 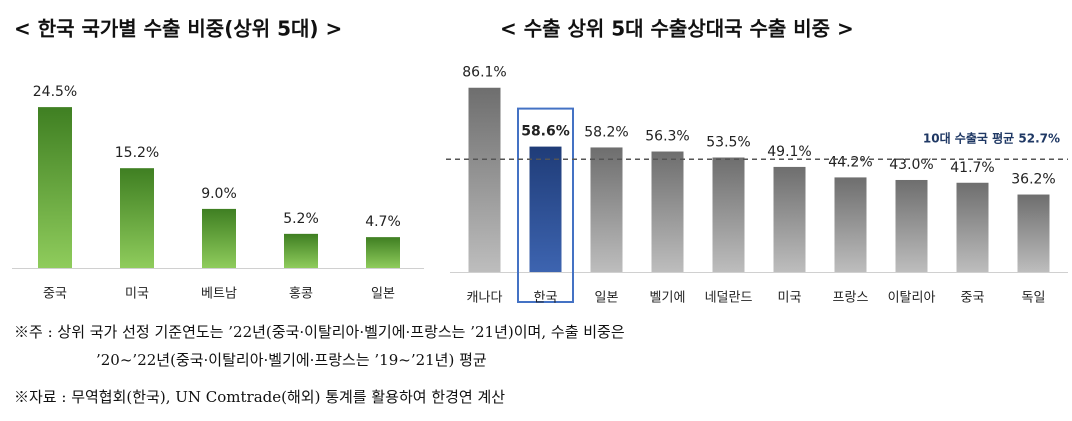 What do you see at coordinates (728, 143) in the screenshot?
I see `value-label: 53.5%` at bounding box center [728, 143].